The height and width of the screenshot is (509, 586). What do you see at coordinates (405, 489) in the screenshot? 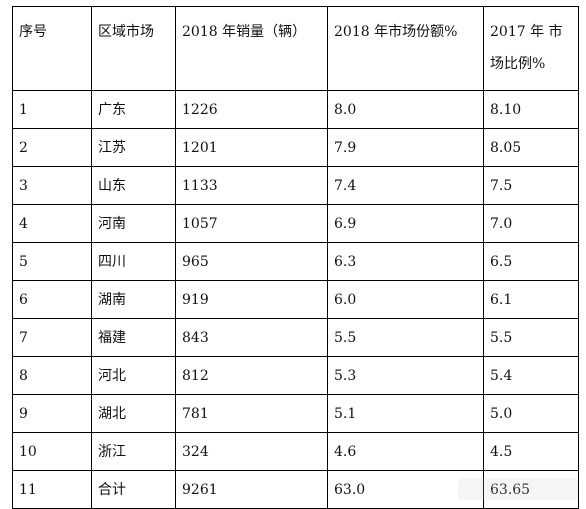
I see `cell-share-2018: 63.0` at bounding box center [405, 489].